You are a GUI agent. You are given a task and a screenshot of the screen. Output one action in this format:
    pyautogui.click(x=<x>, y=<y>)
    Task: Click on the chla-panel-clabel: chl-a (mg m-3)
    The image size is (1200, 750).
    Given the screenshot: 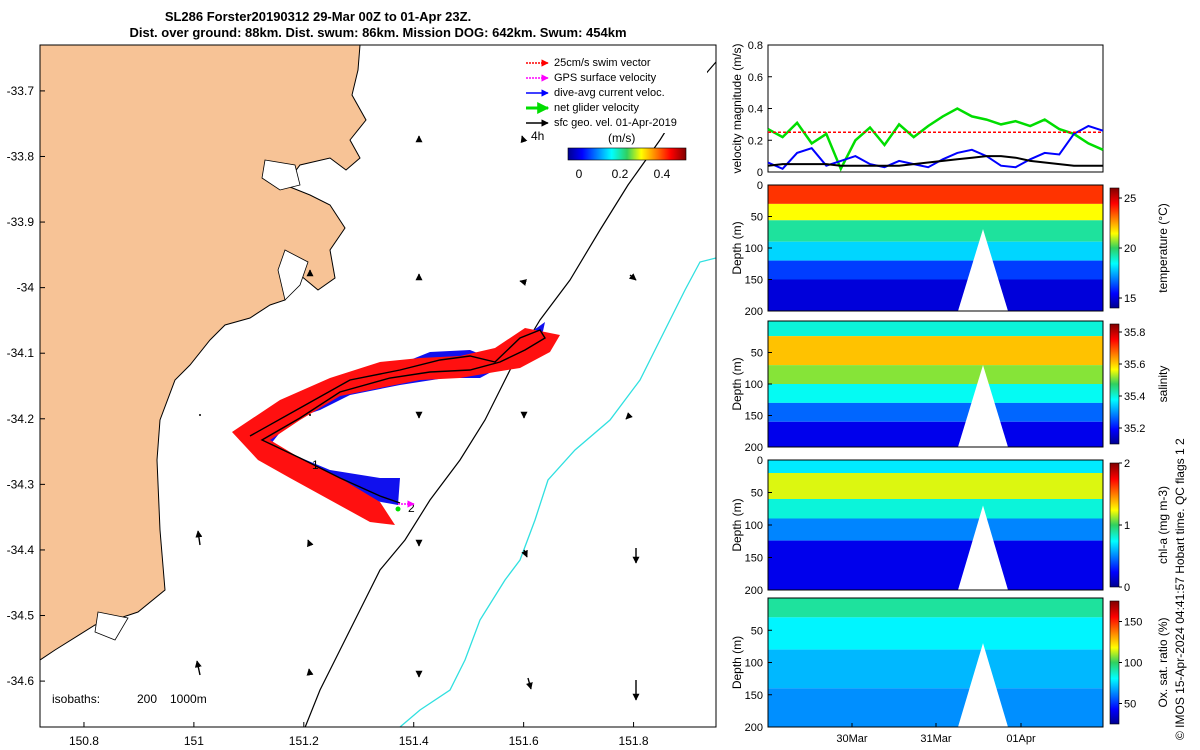 What is the action you would take?
    pyautogui.click(x=1163, y=525)
    